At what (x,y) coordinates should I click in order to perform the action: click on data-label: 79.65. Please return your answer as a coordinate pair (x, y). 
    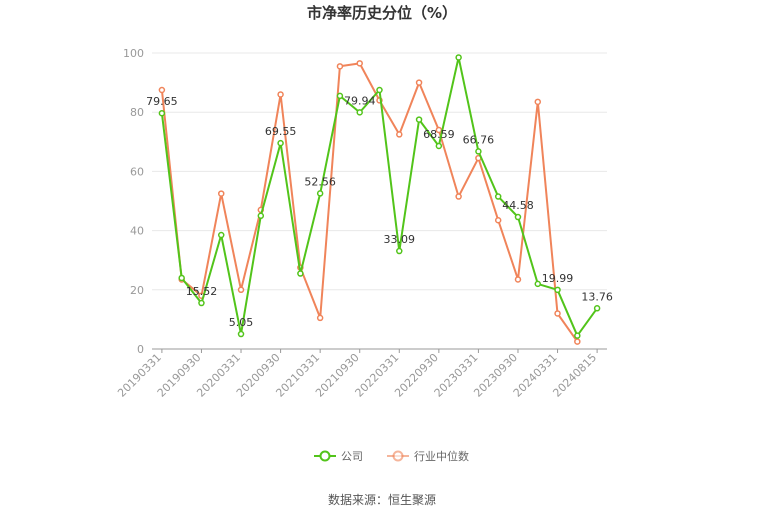
    Looking at the image, I should click on (162, 101).